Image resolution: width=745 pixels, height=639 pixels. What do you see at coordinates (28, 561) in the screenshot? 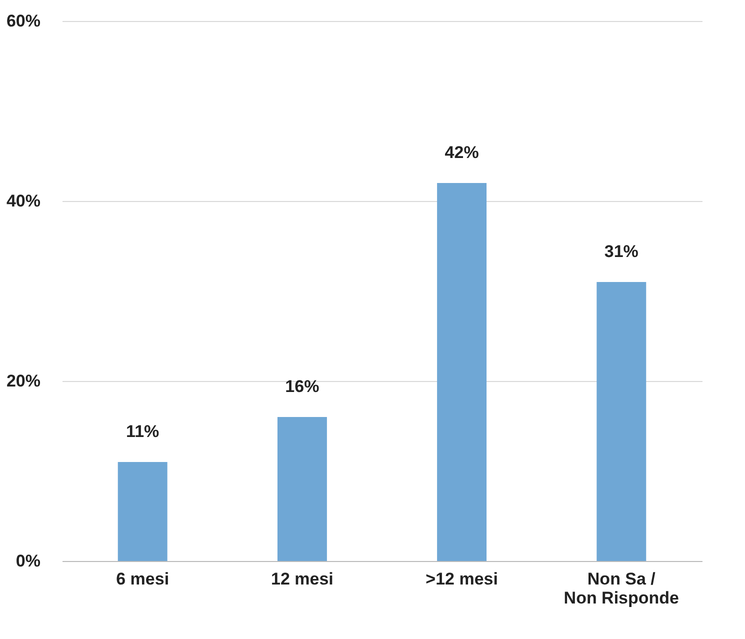
I see `y-tick-label: 0%` at bounding box center [28, 561].